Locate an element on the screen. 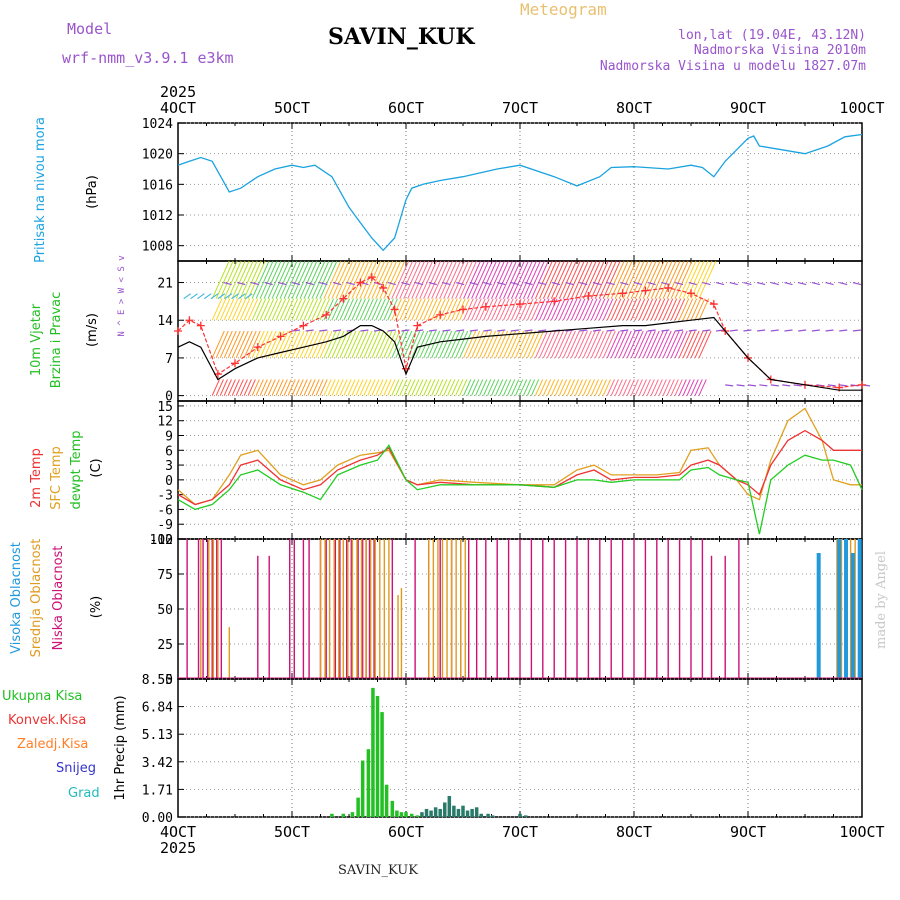  y-tick-label: 3.42 is located at coordinates (157, 763).